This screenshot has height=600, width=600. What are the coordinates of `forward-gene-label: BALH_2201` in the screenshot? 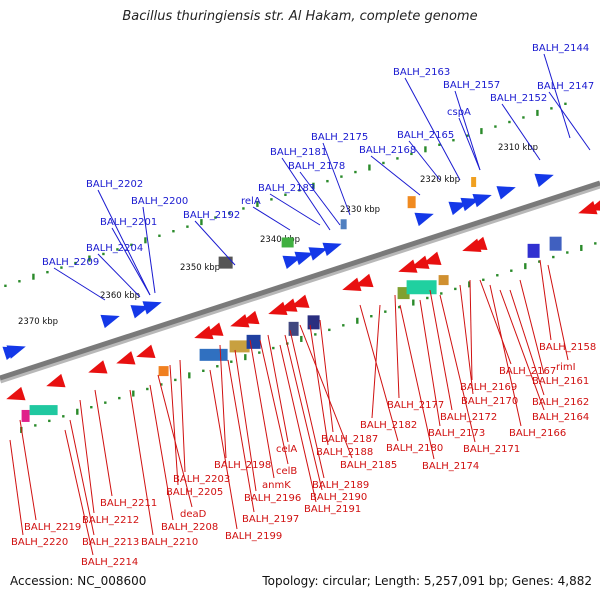 It's located at (128, 222).